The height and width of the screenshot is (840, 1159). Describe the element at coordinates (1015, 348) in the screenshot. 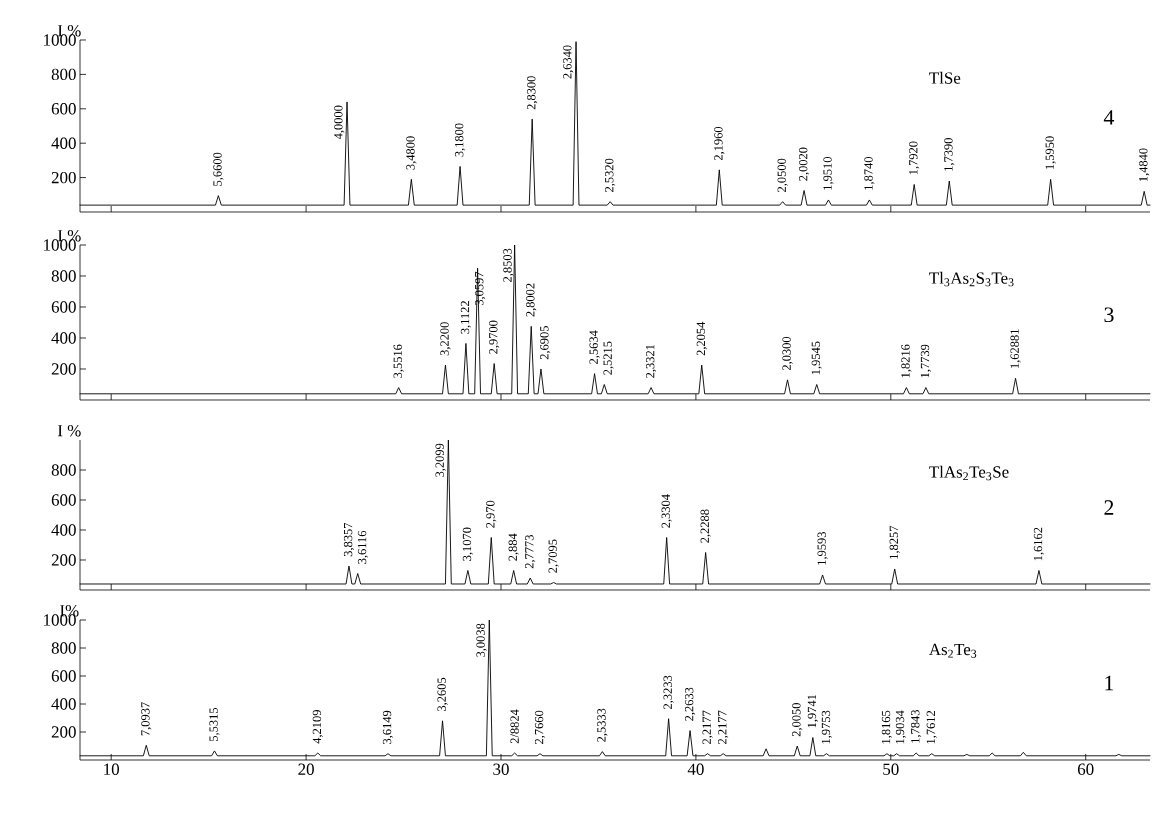

I see `annotation: 1,62881` at that location.